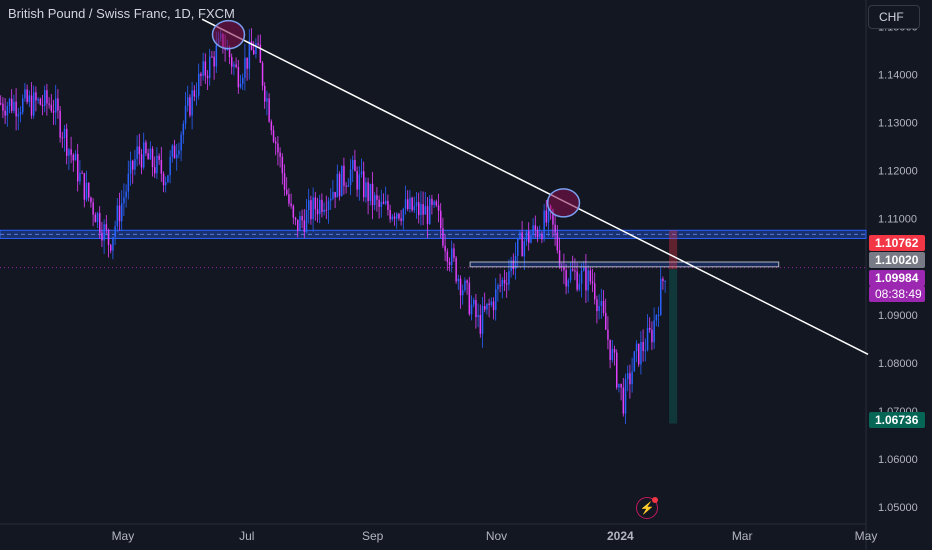  What do you see at coordinates (496, 536) in the screenshot?
I see `x-tick-label: Nov` at bounding box center [496, 536].